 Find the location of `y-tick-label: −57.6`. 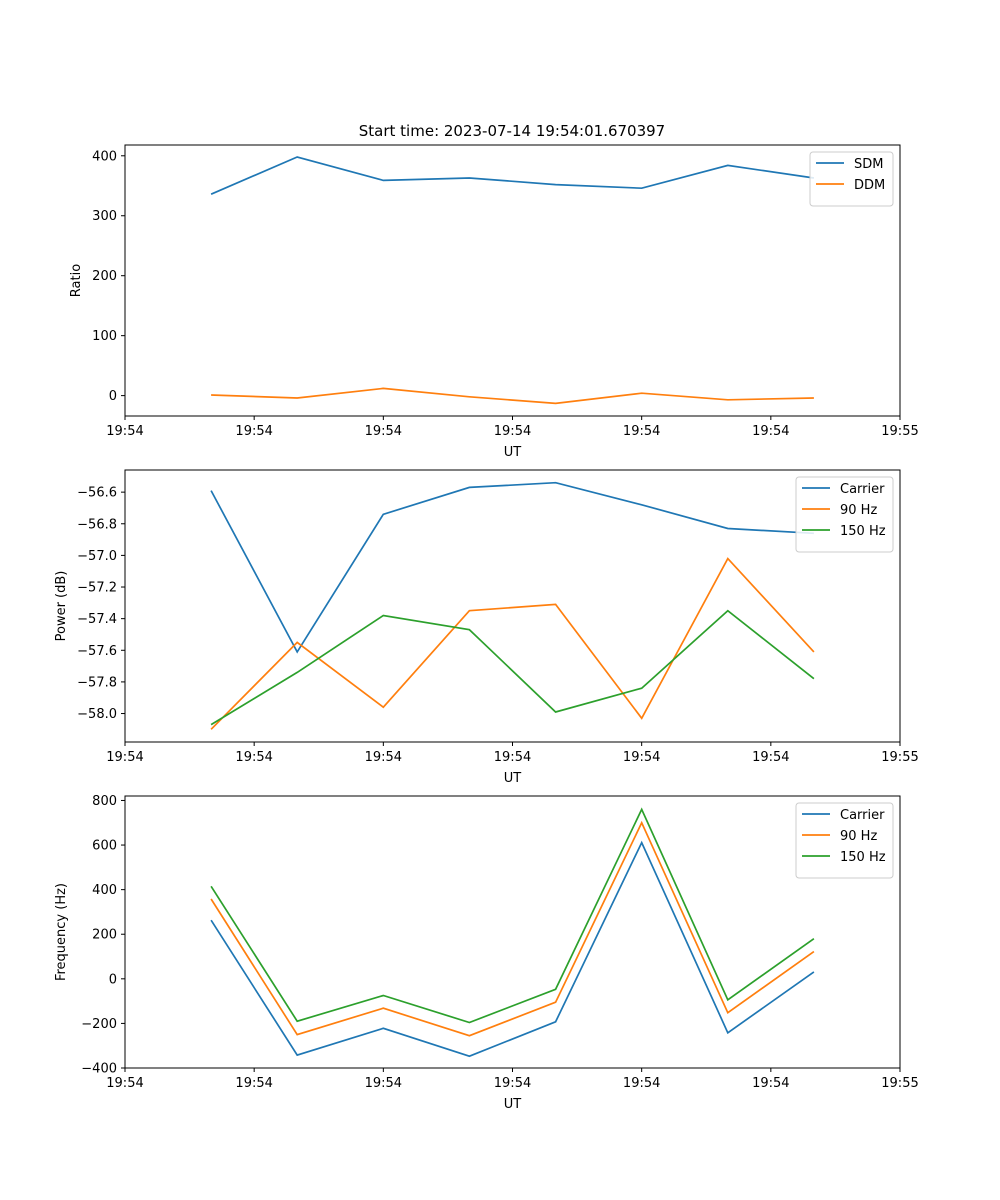

y-tick-label: −57.6 is located at coordinates (97, 651).